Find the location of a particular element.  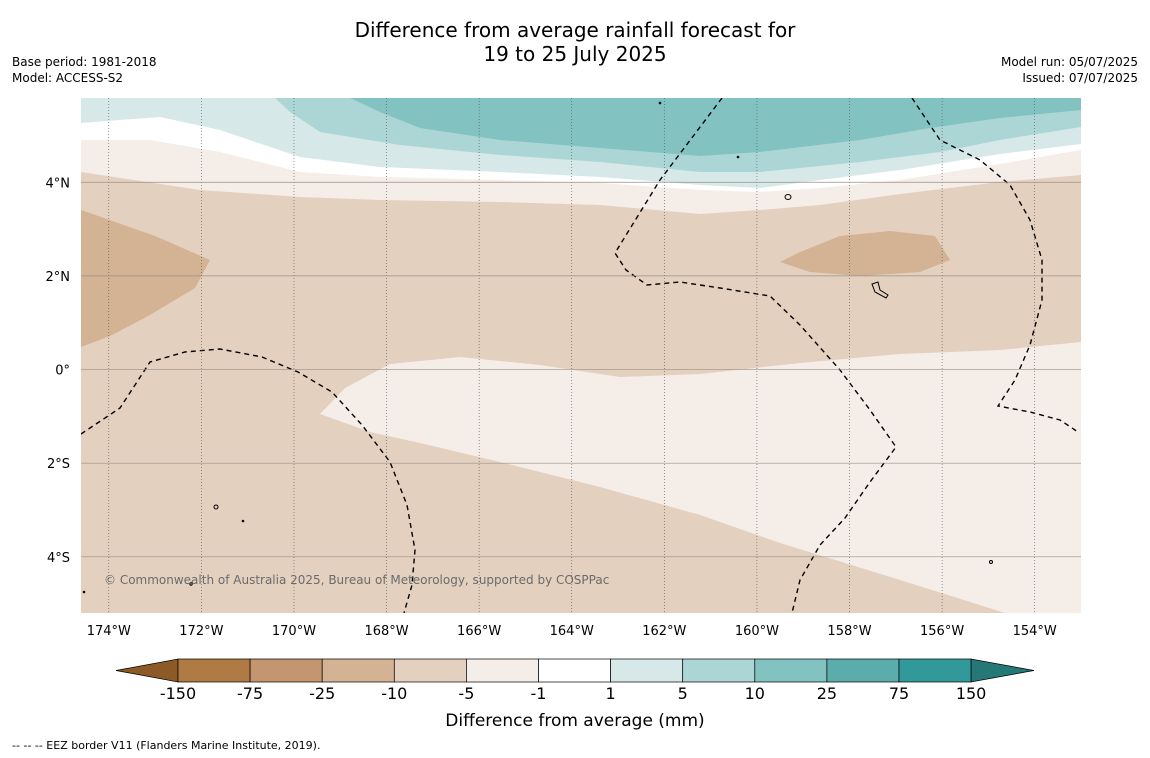

colorbar-tick-label: 5 is located at coordinates (683, 693).